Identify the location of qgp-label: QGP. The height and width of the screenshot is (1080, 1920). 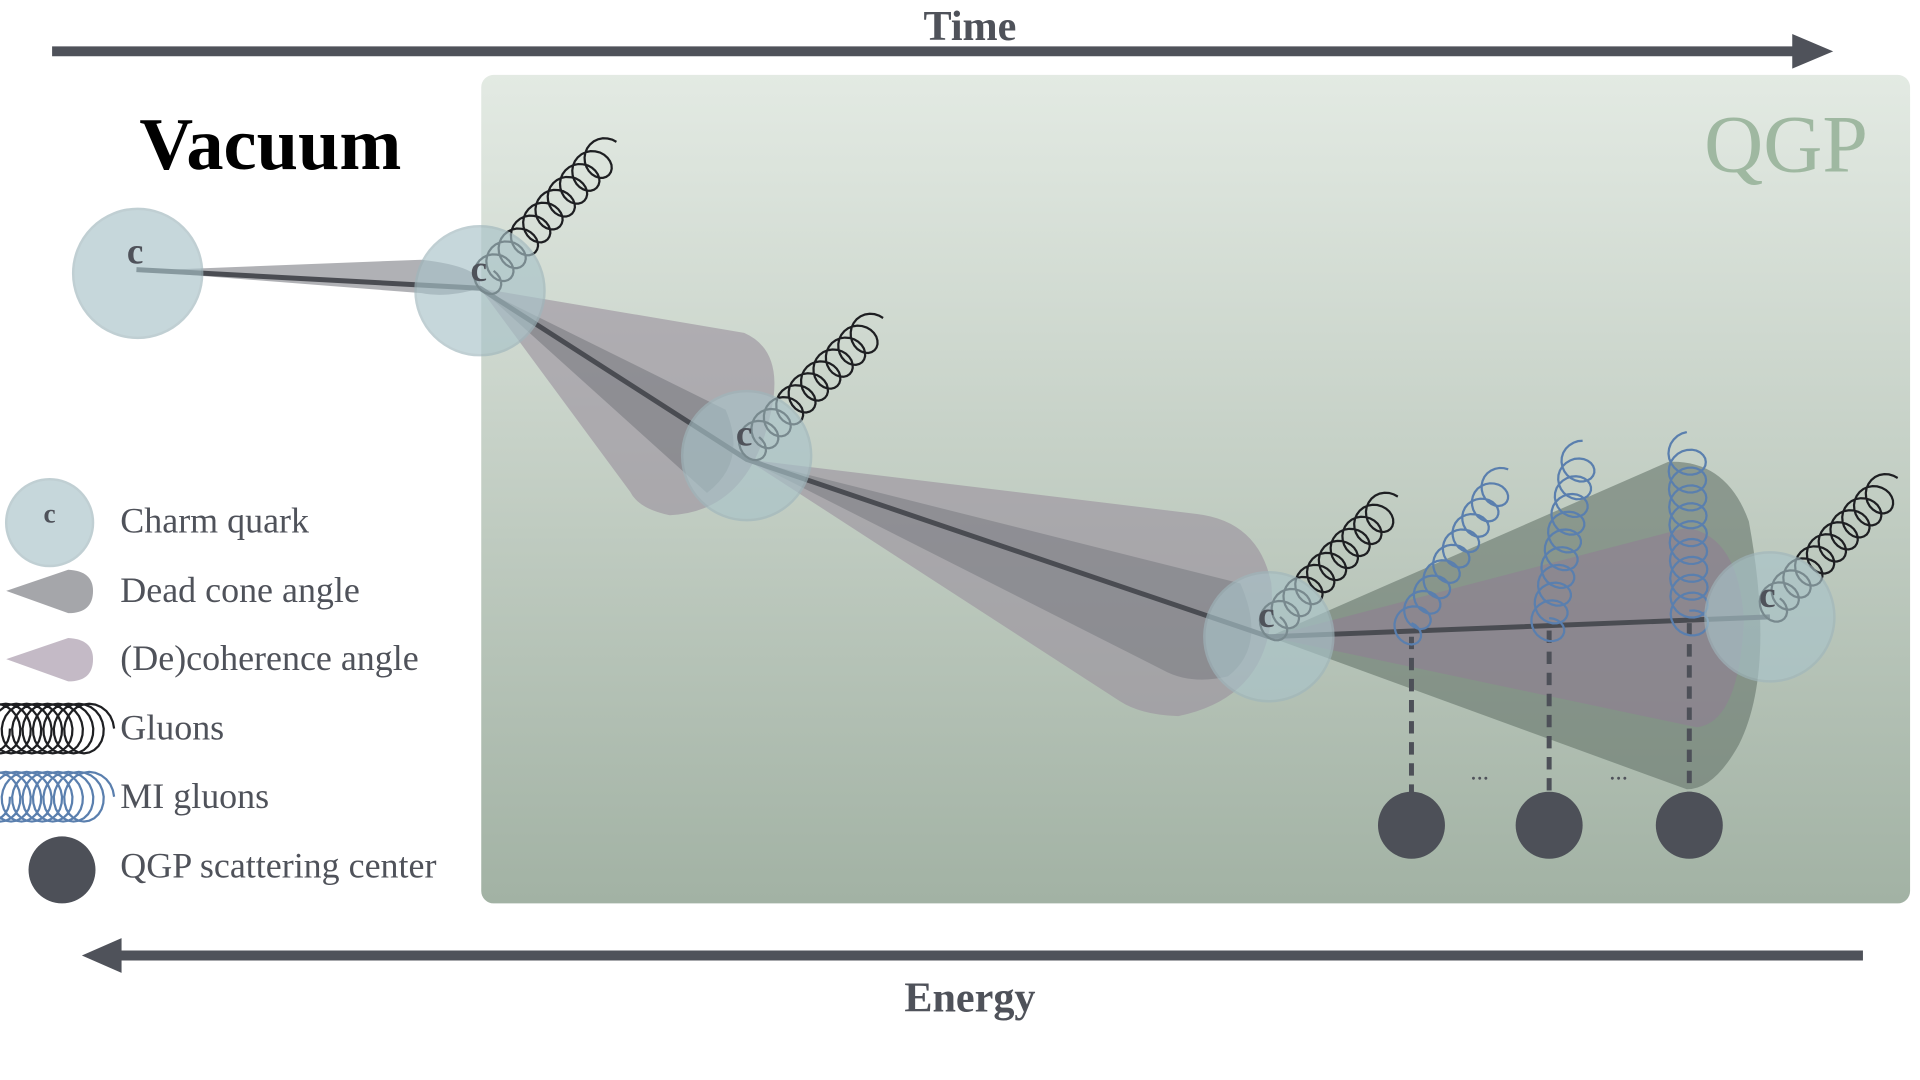
(1786, 144).